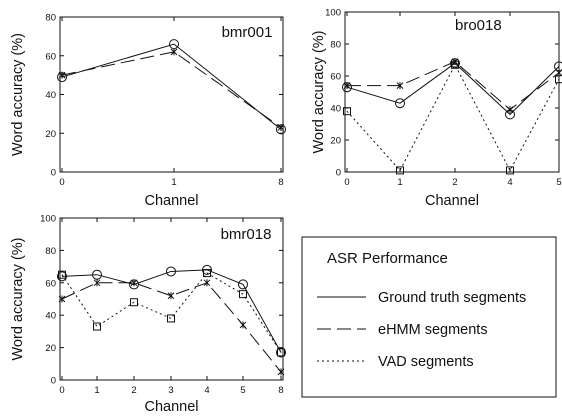 The image size is (562, 418). I want to click on series-line-ehmm-segments, so click(171, 90).